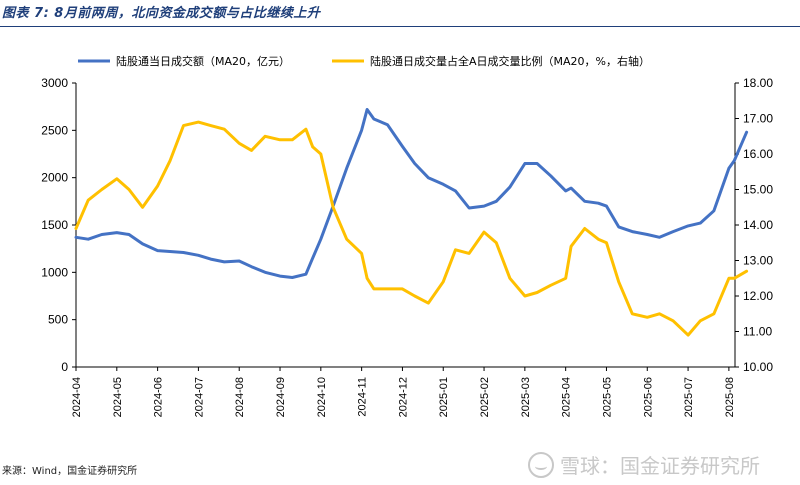 This screenshot has width=800, height=485. What do you see at coordinates (77, 397) in the screenshot?
I see `x-tick-label: 2024-04` at bounding box center [77, 397].